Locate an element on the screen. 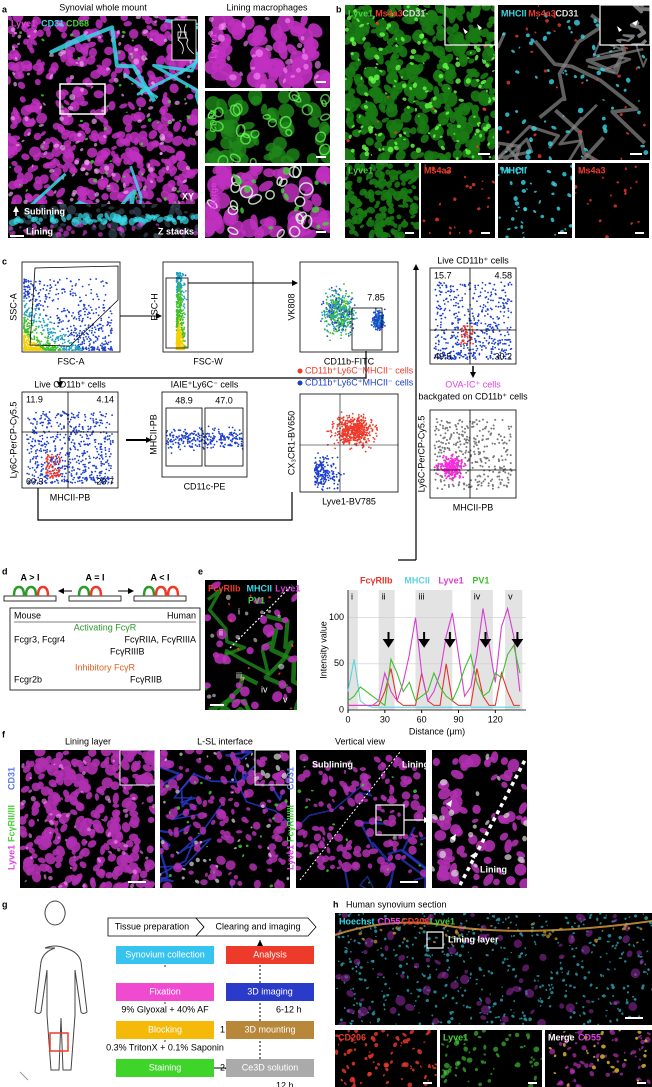  label: Ms4a3 is located at coordinates (542, 13).